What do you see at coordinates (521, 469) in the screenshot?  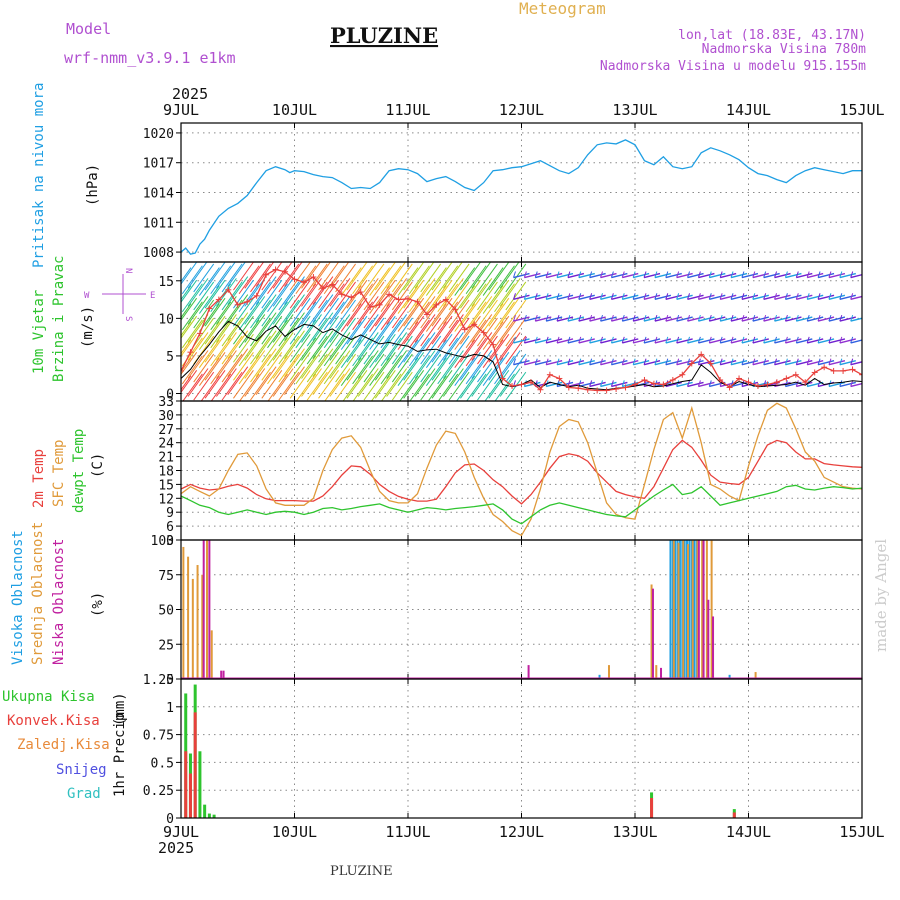 I see `series-line-SFC Temp` at bounding box center [521, 469].